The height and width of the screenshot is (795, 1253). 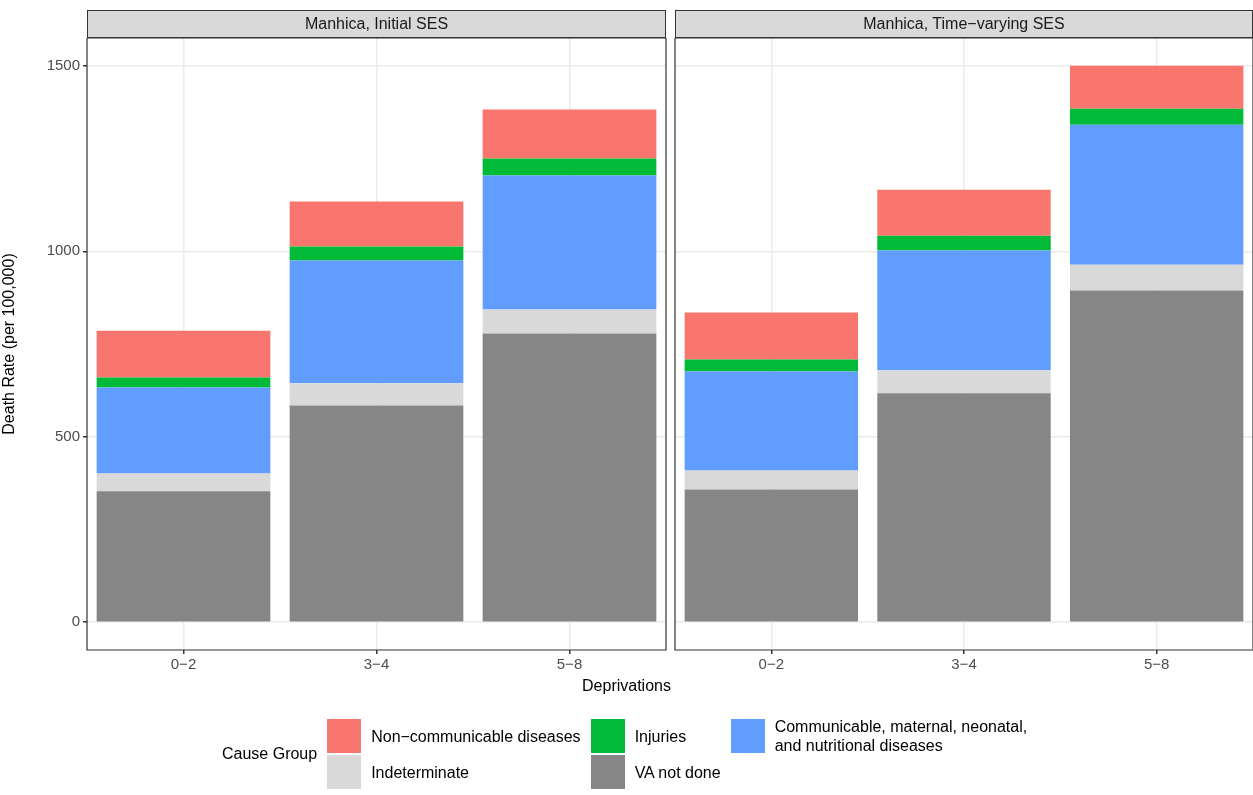 I want to click on x-axis-title: Deprivations, so click(x=626, y=686).